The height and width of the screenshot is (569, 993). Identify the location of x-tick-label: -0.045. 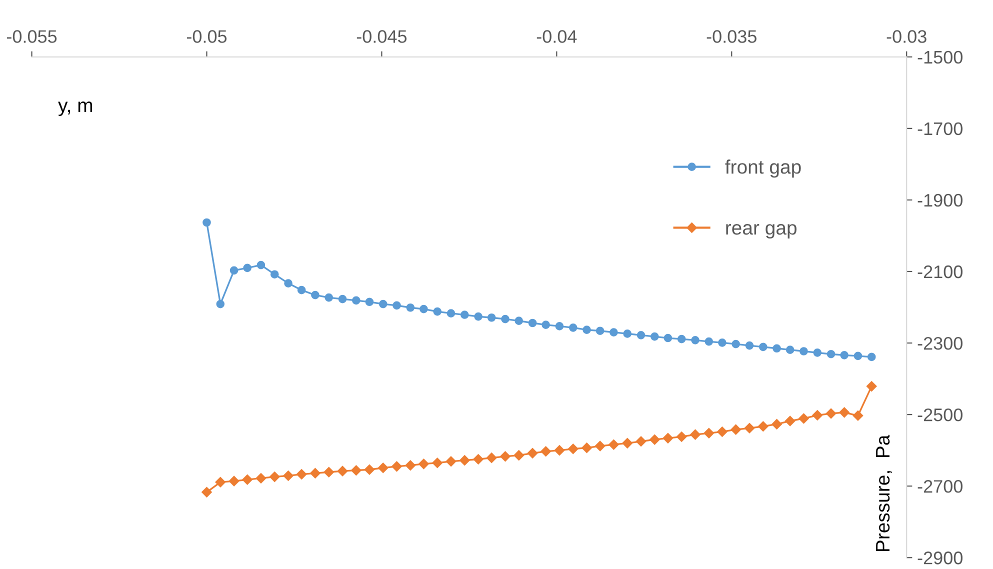
(381, 36).